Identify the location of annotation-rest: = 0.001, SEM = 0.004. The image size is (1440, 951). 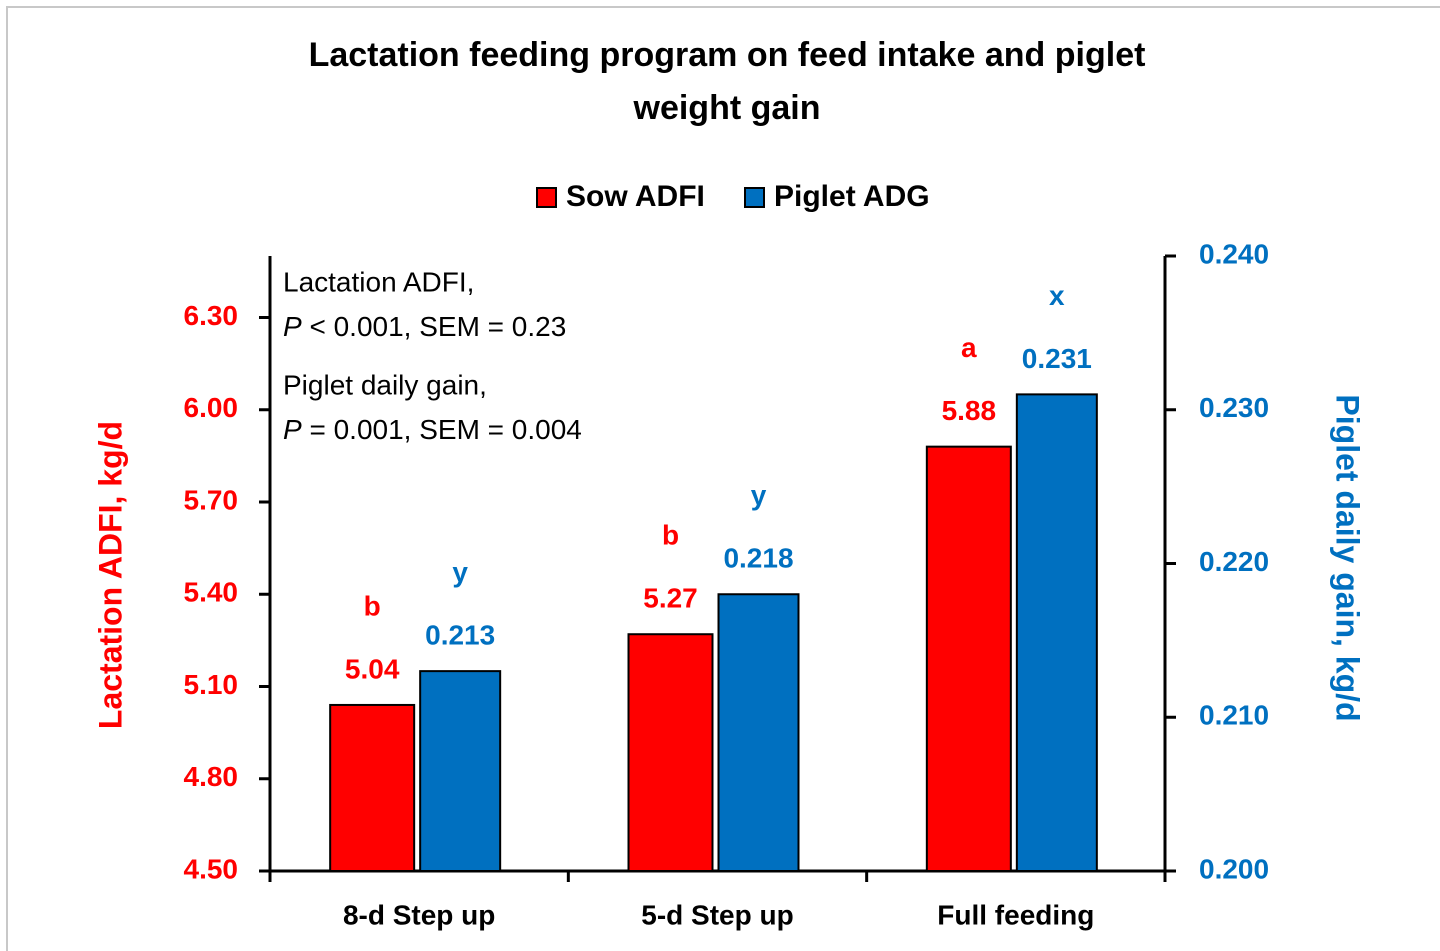
(442, 429).